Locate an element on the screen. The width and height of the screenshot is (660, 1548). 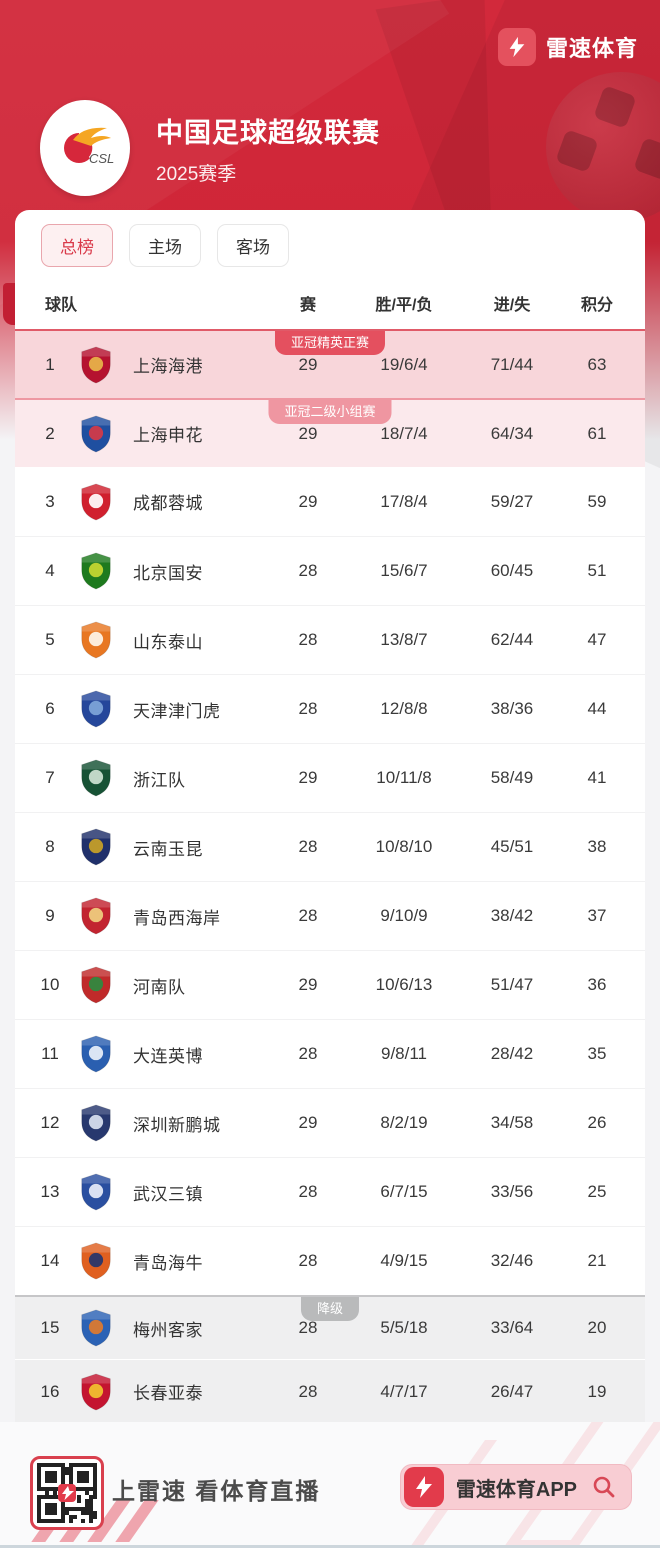
table-row: 16 长春亚泰 28 4/7/17 26/47 19 is located at coordinates (330, 1391).